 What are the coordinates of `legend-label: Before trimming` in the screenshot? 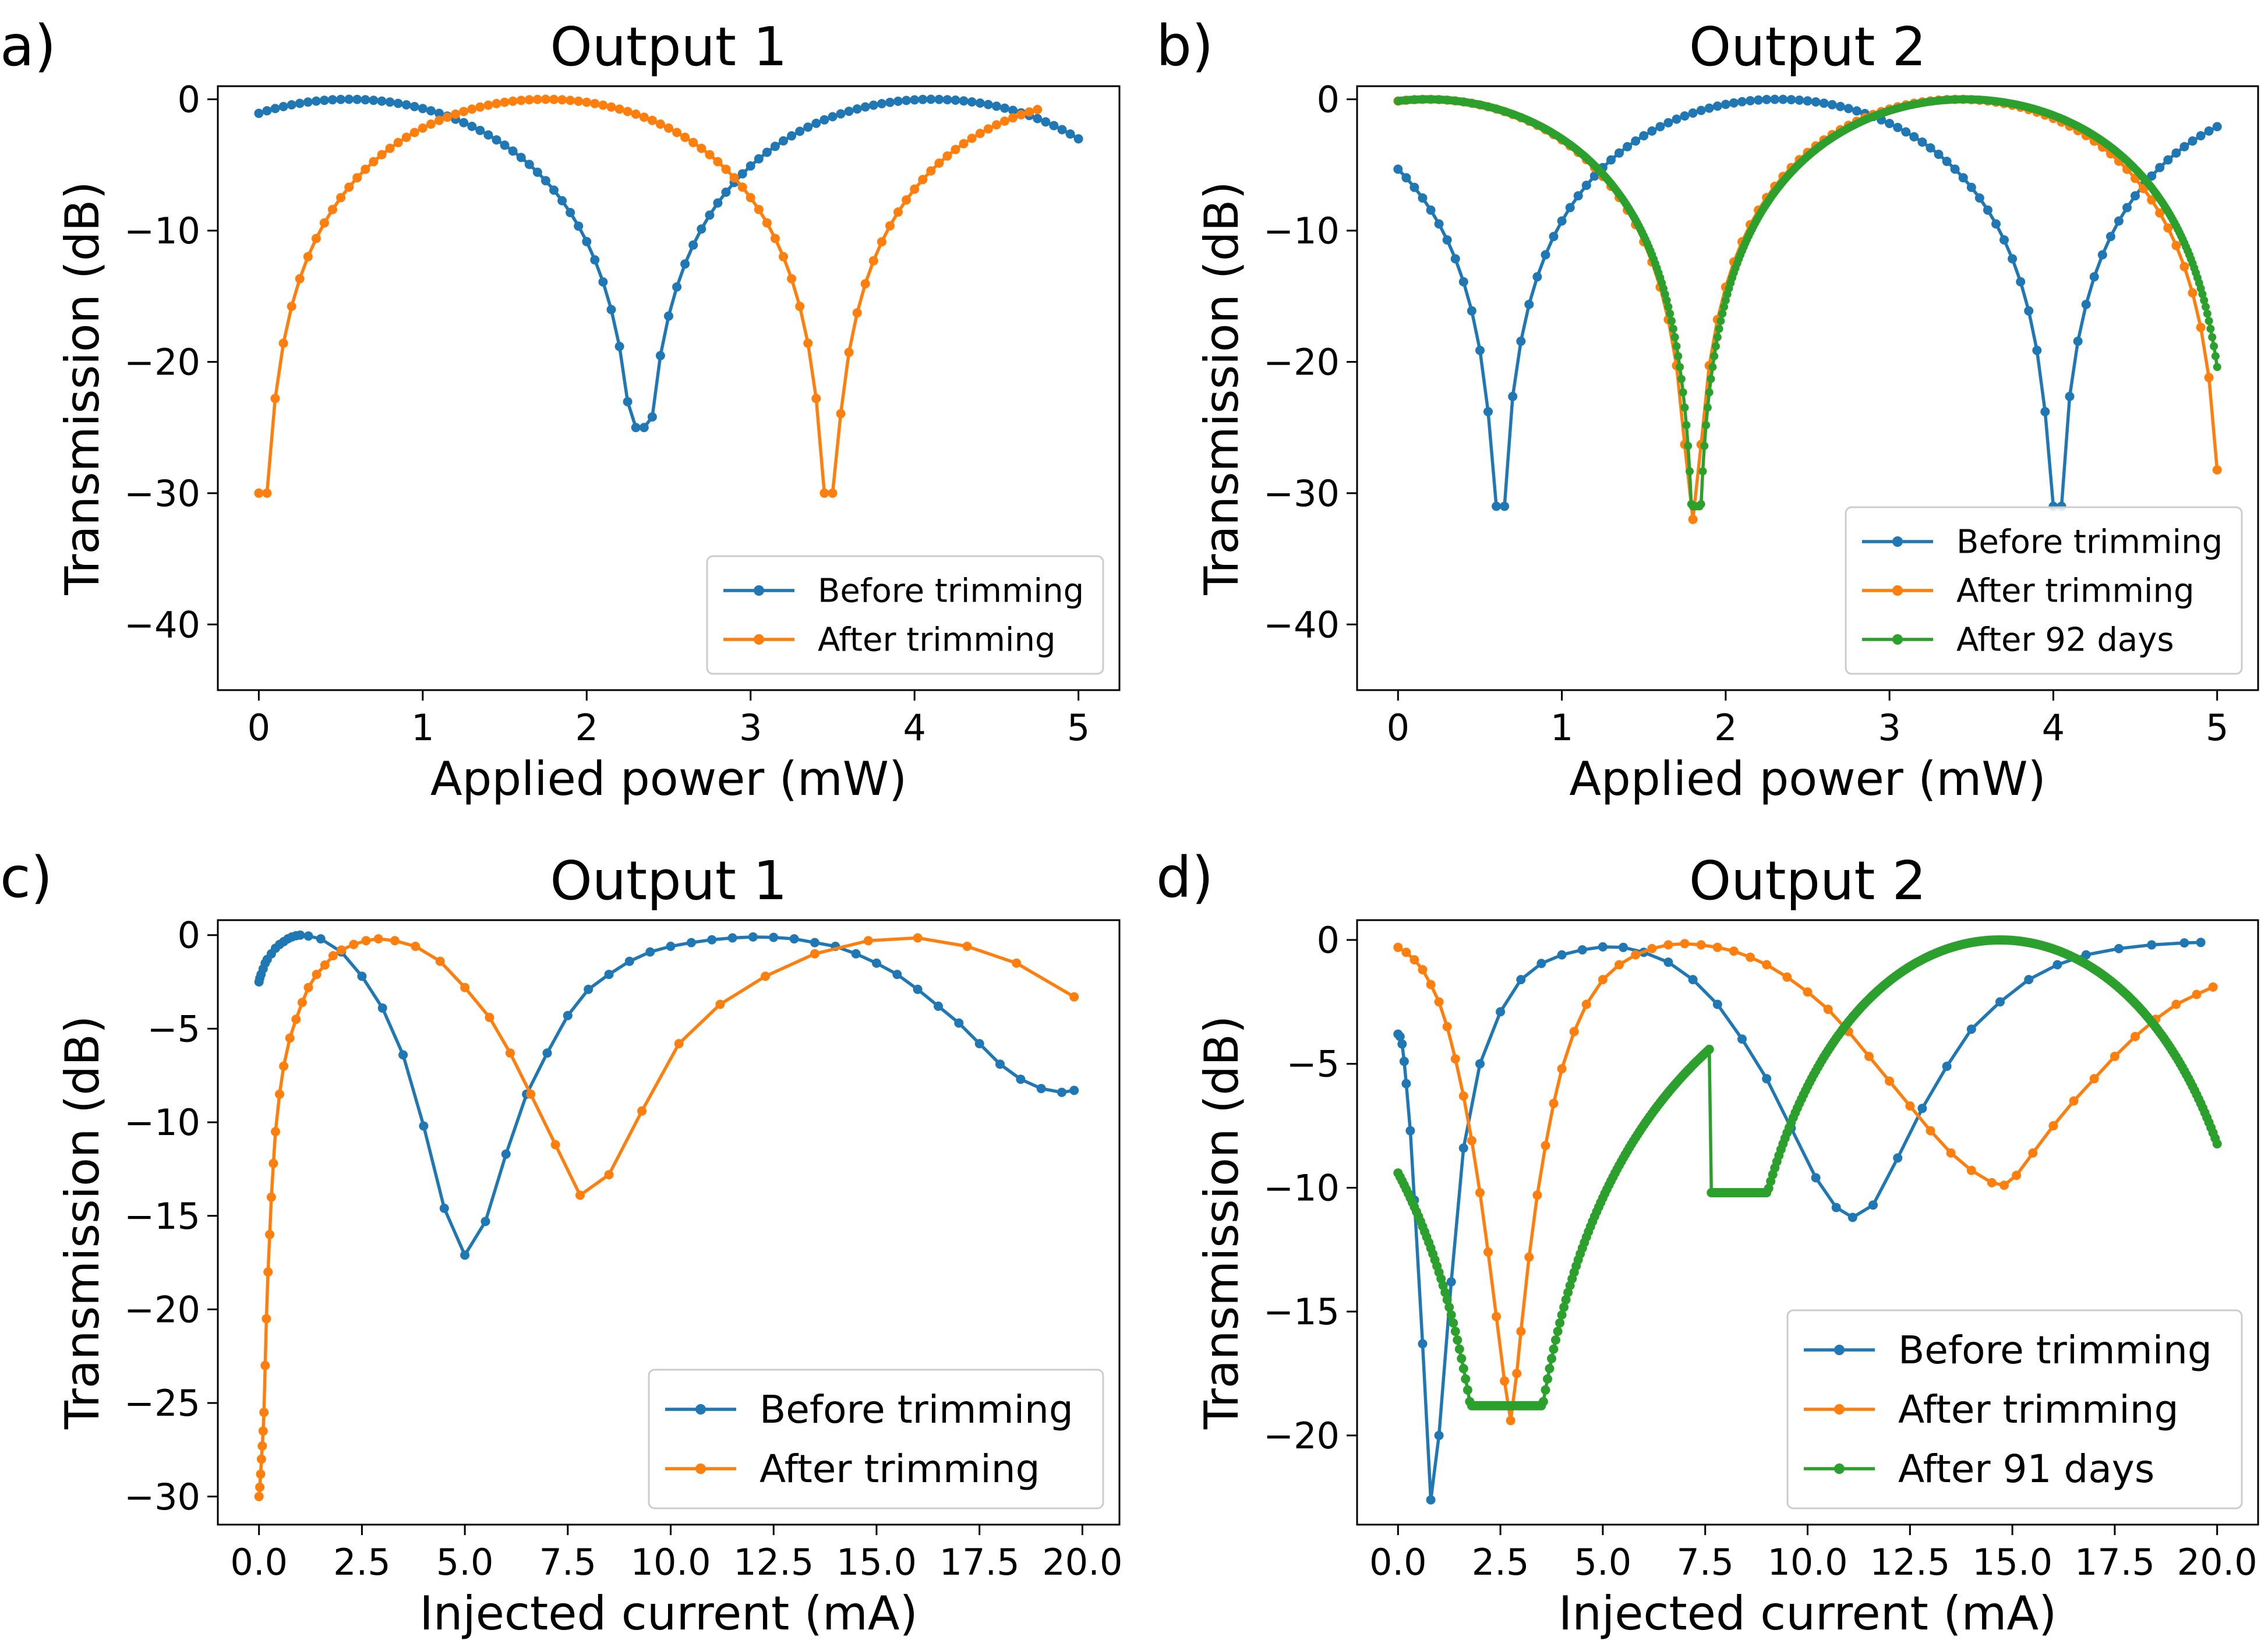 It's located at (916, 1409).